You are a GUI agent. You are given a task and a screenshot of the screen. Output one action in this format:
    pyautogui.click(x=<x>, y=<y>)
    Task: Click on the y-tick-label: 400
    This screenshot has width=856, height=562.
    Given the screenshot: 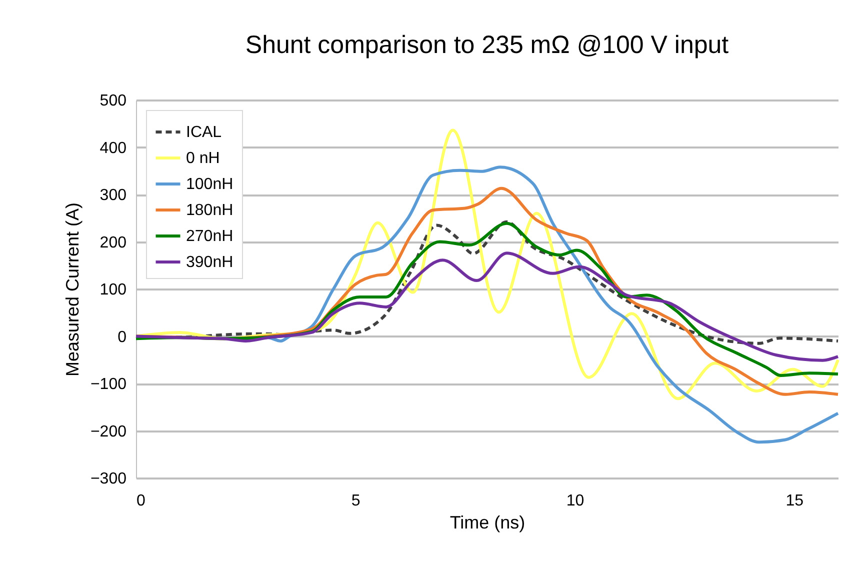 What is the action you would take?
    pyautogui.click(x=113, y=148)
    